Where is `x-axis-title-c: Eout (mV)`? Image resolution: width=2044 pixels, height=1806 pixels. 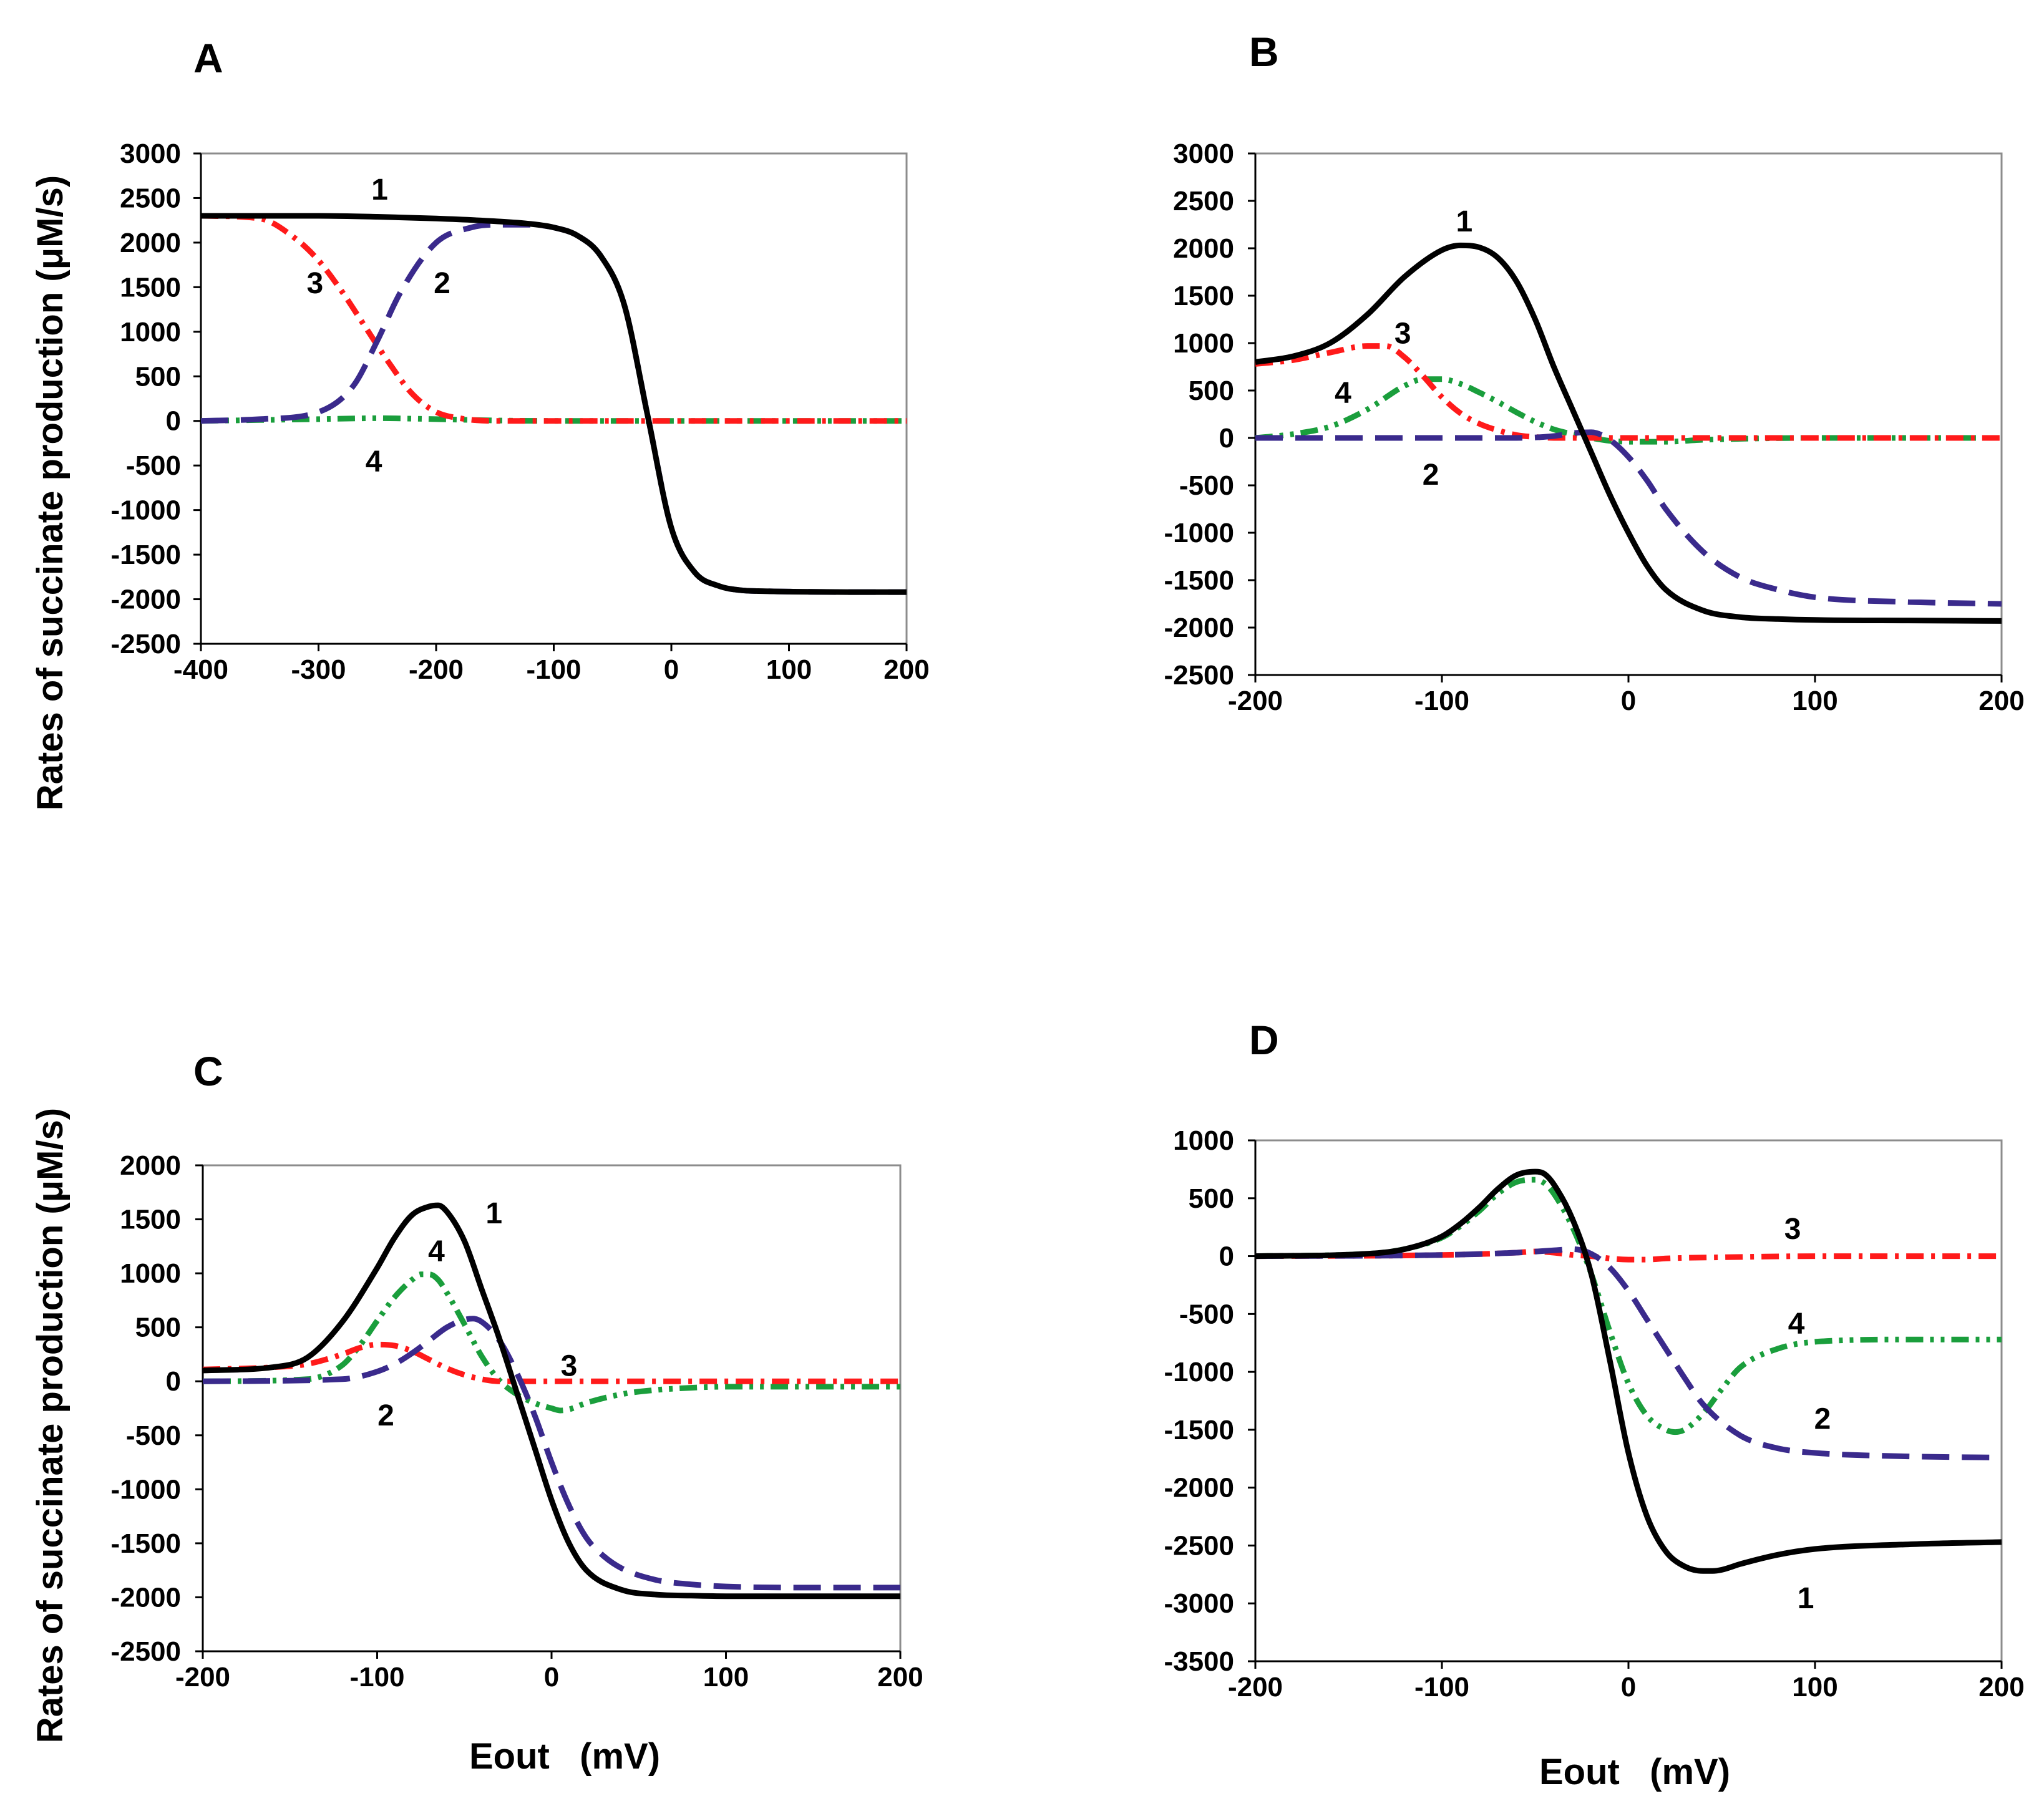
x-axis-title-c: Eout (mV) is located at coordinates (564, 1756).